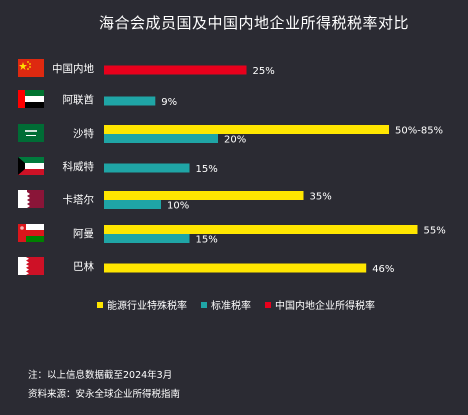 The width and height of the screenshot is (468, 415). I want to click on category-label-oman: 阿曼, so click(83, 234).